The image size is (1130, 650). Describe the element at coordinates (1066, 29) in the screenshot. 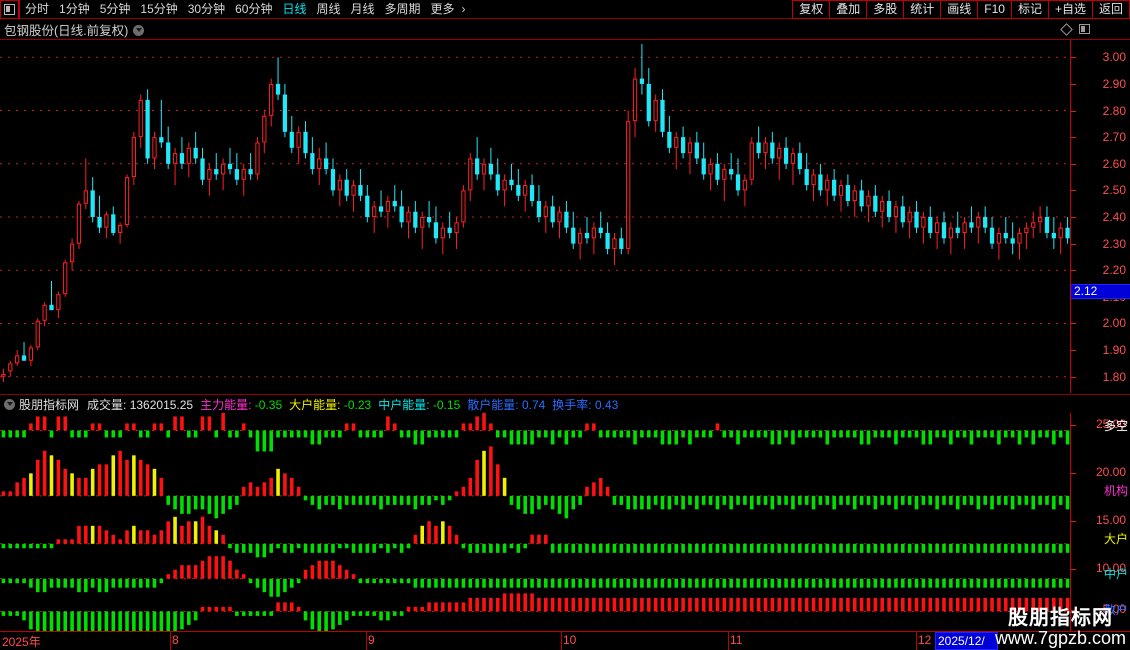

I see `diamond-icon` at that location.